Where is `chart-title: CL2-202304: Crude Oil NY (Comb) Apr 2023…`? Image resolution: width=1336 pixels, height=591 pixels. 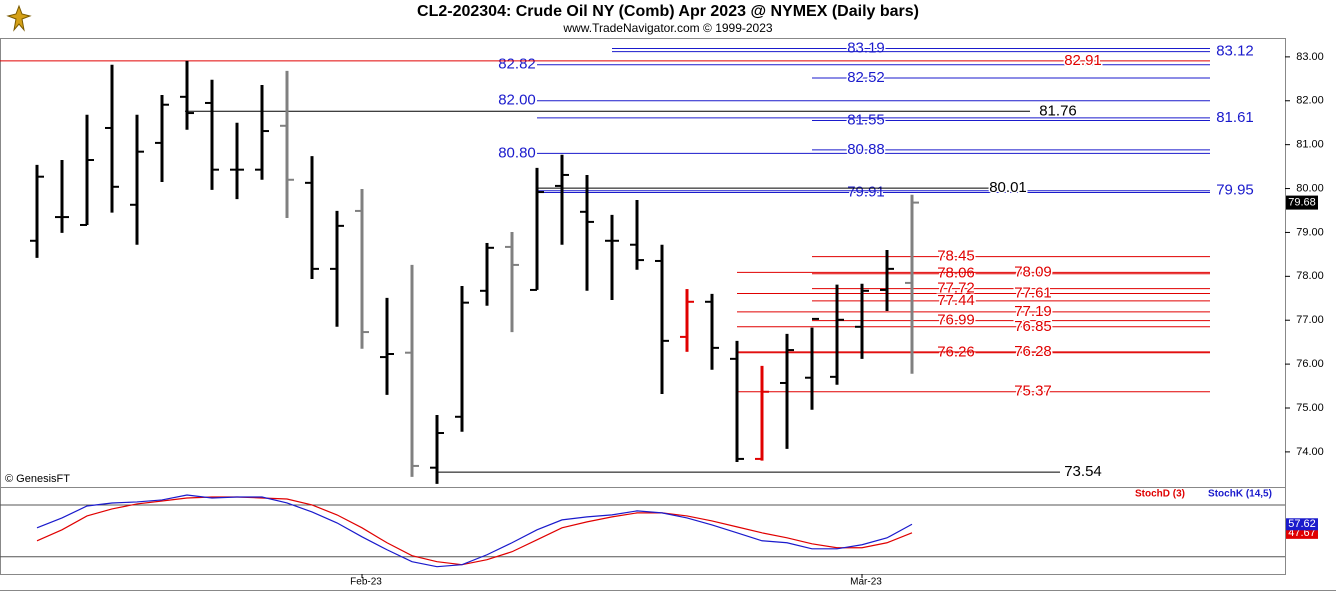 chart-title: CL2-202304: Crude Oil NY (Comb) Apr 2023… is located at coordinates (668, 11).